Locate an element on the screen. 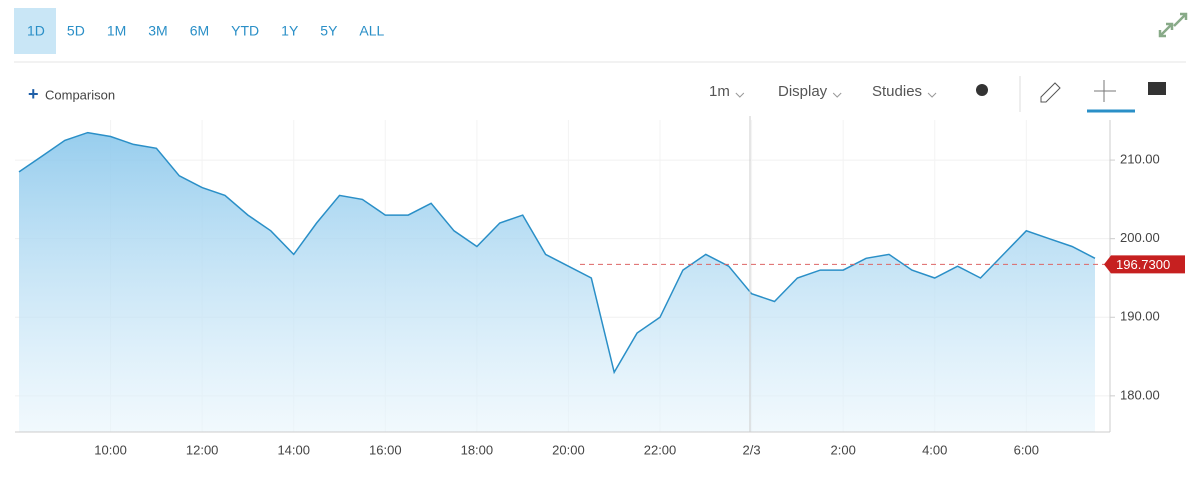 This screenshot has width=1200, height=487. range-button: 5D is located at coordinates (76, 31).